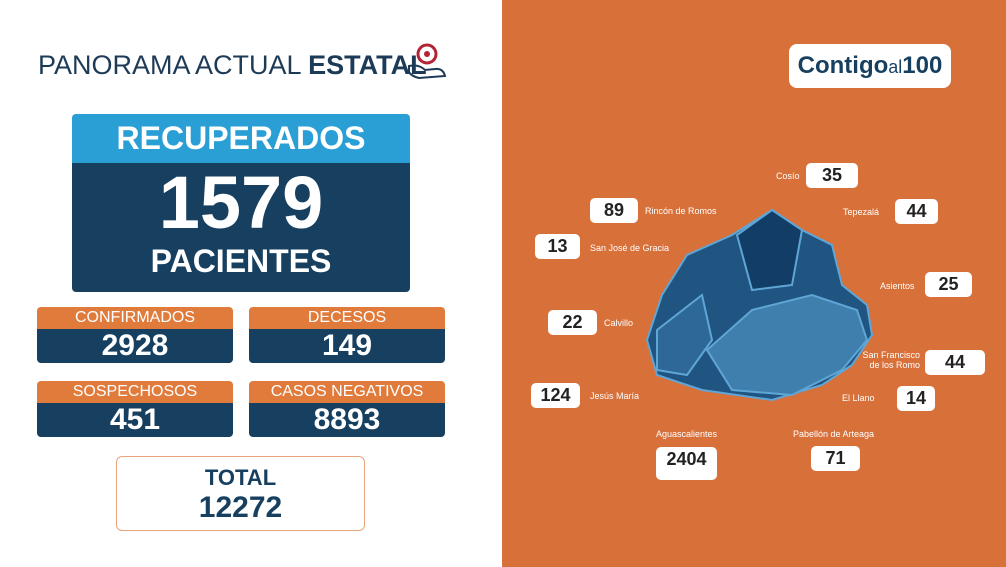  I want to click on stat-value: 149, so click(347, 346).